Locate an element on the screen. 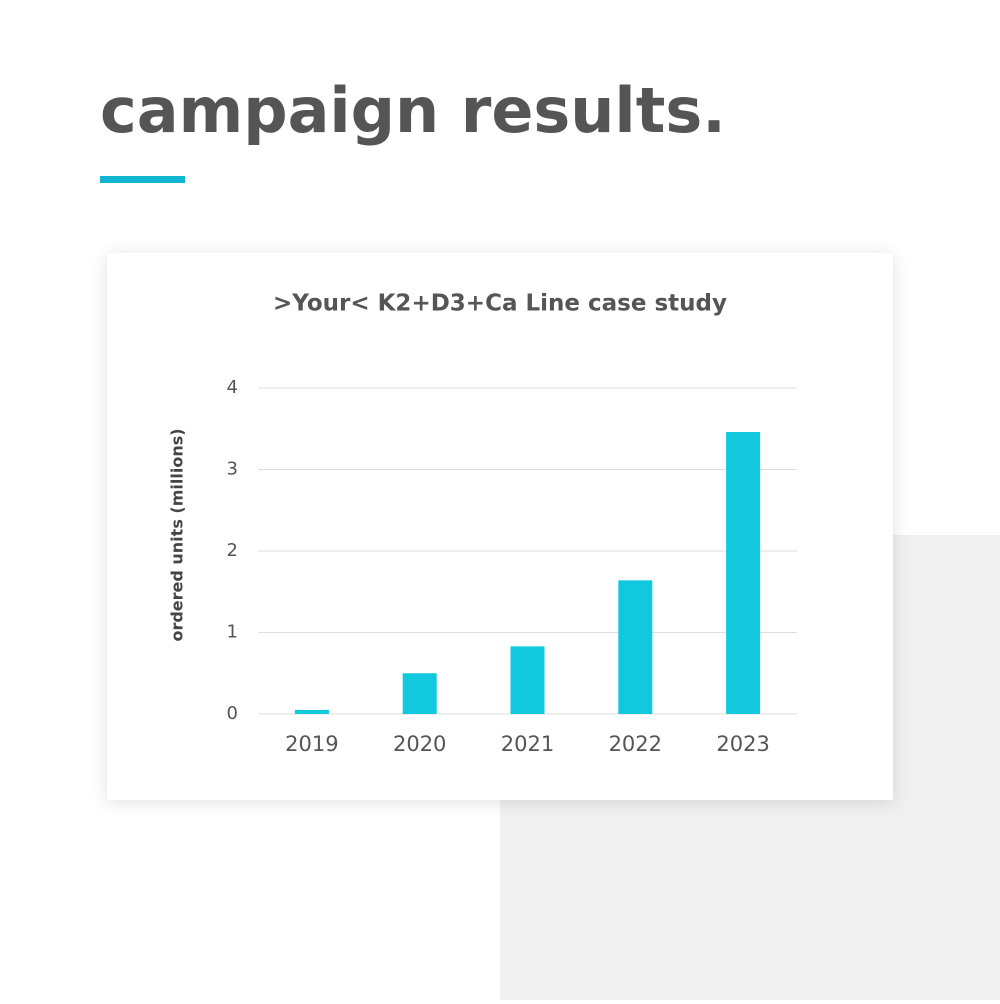 This screenshot has height=1004, width=1000. heading-underline is located at coordinates (142, 179).